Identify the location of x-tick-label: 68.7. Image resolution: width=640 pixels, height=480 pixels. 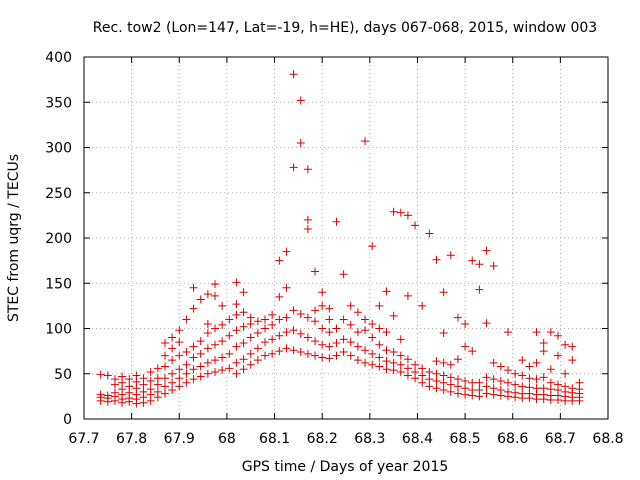
(560, 439).